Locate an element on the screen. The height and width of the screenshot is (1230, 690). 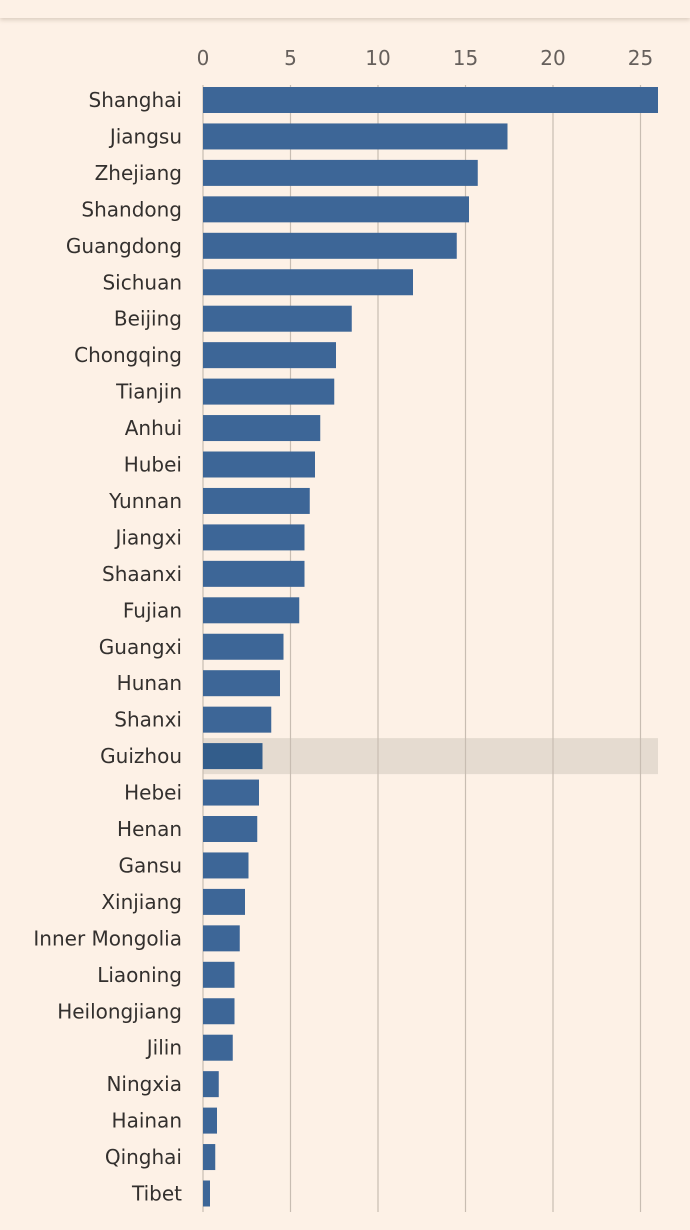
x-tick-label: 0 is located at coordinates (203, 58).